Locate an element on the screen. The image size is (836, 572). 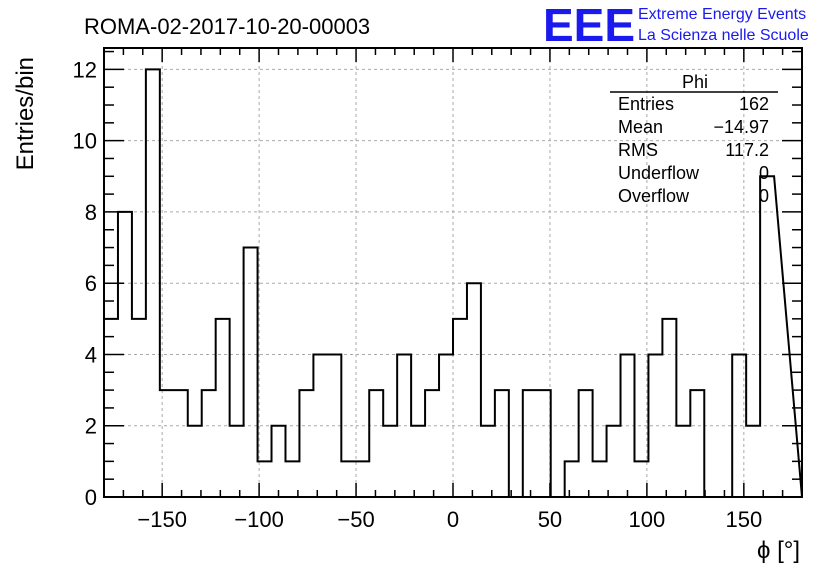
x-tick-labels: −150 −100 −50 0 50 100 150 is located at coordinates (449, 519).